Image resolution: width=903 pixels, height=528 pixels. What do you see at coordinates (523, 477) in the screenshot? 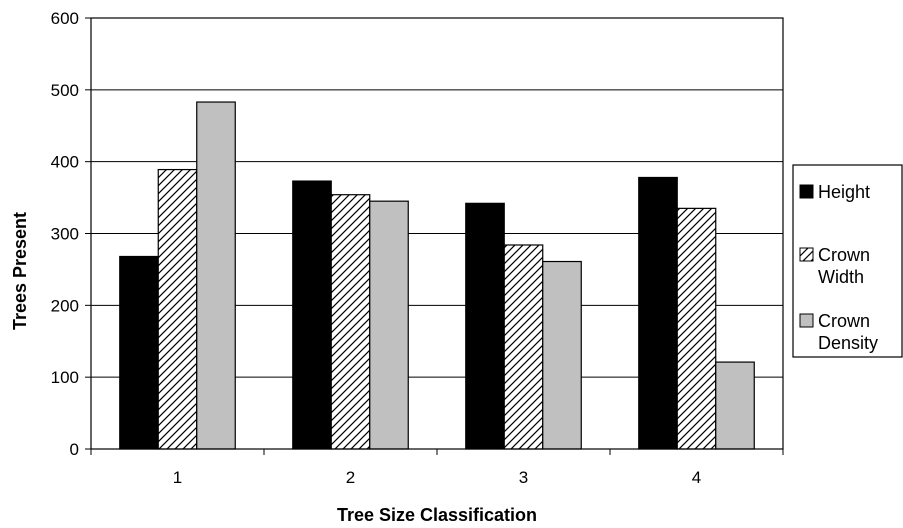
I see `x-tick-label: 3` at bounding box center [523, 477].